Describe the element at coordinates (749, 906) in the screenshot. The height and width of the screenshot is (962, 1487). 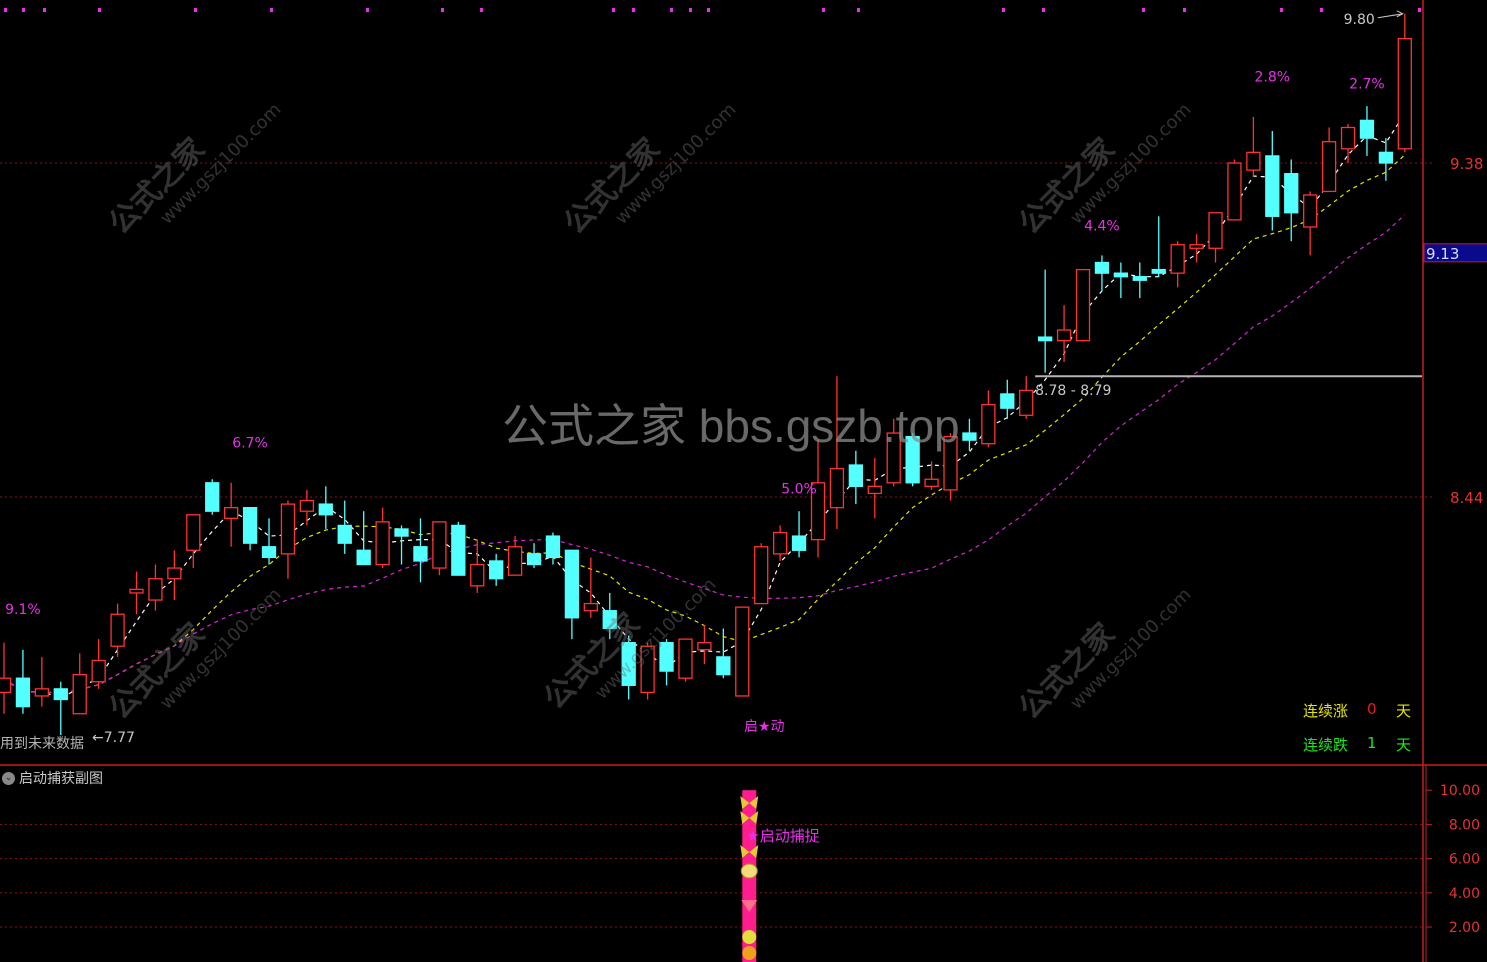
I see `diamond-icon` at that location.